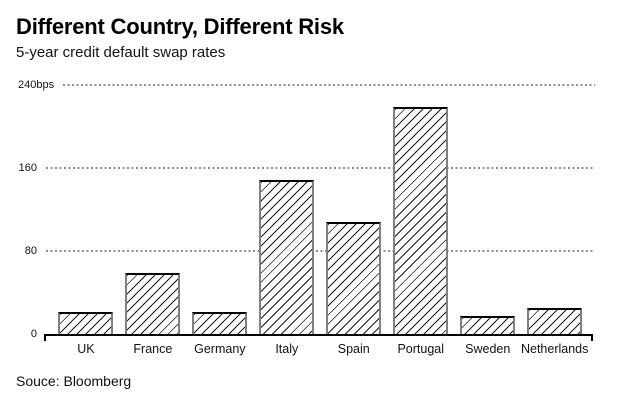 The image size is (630, 400). What do you see at coordinates (421, 349) in the screenshot?
I see `x-axis-label-portugal: Portugal` at bounding box center [421, 349].